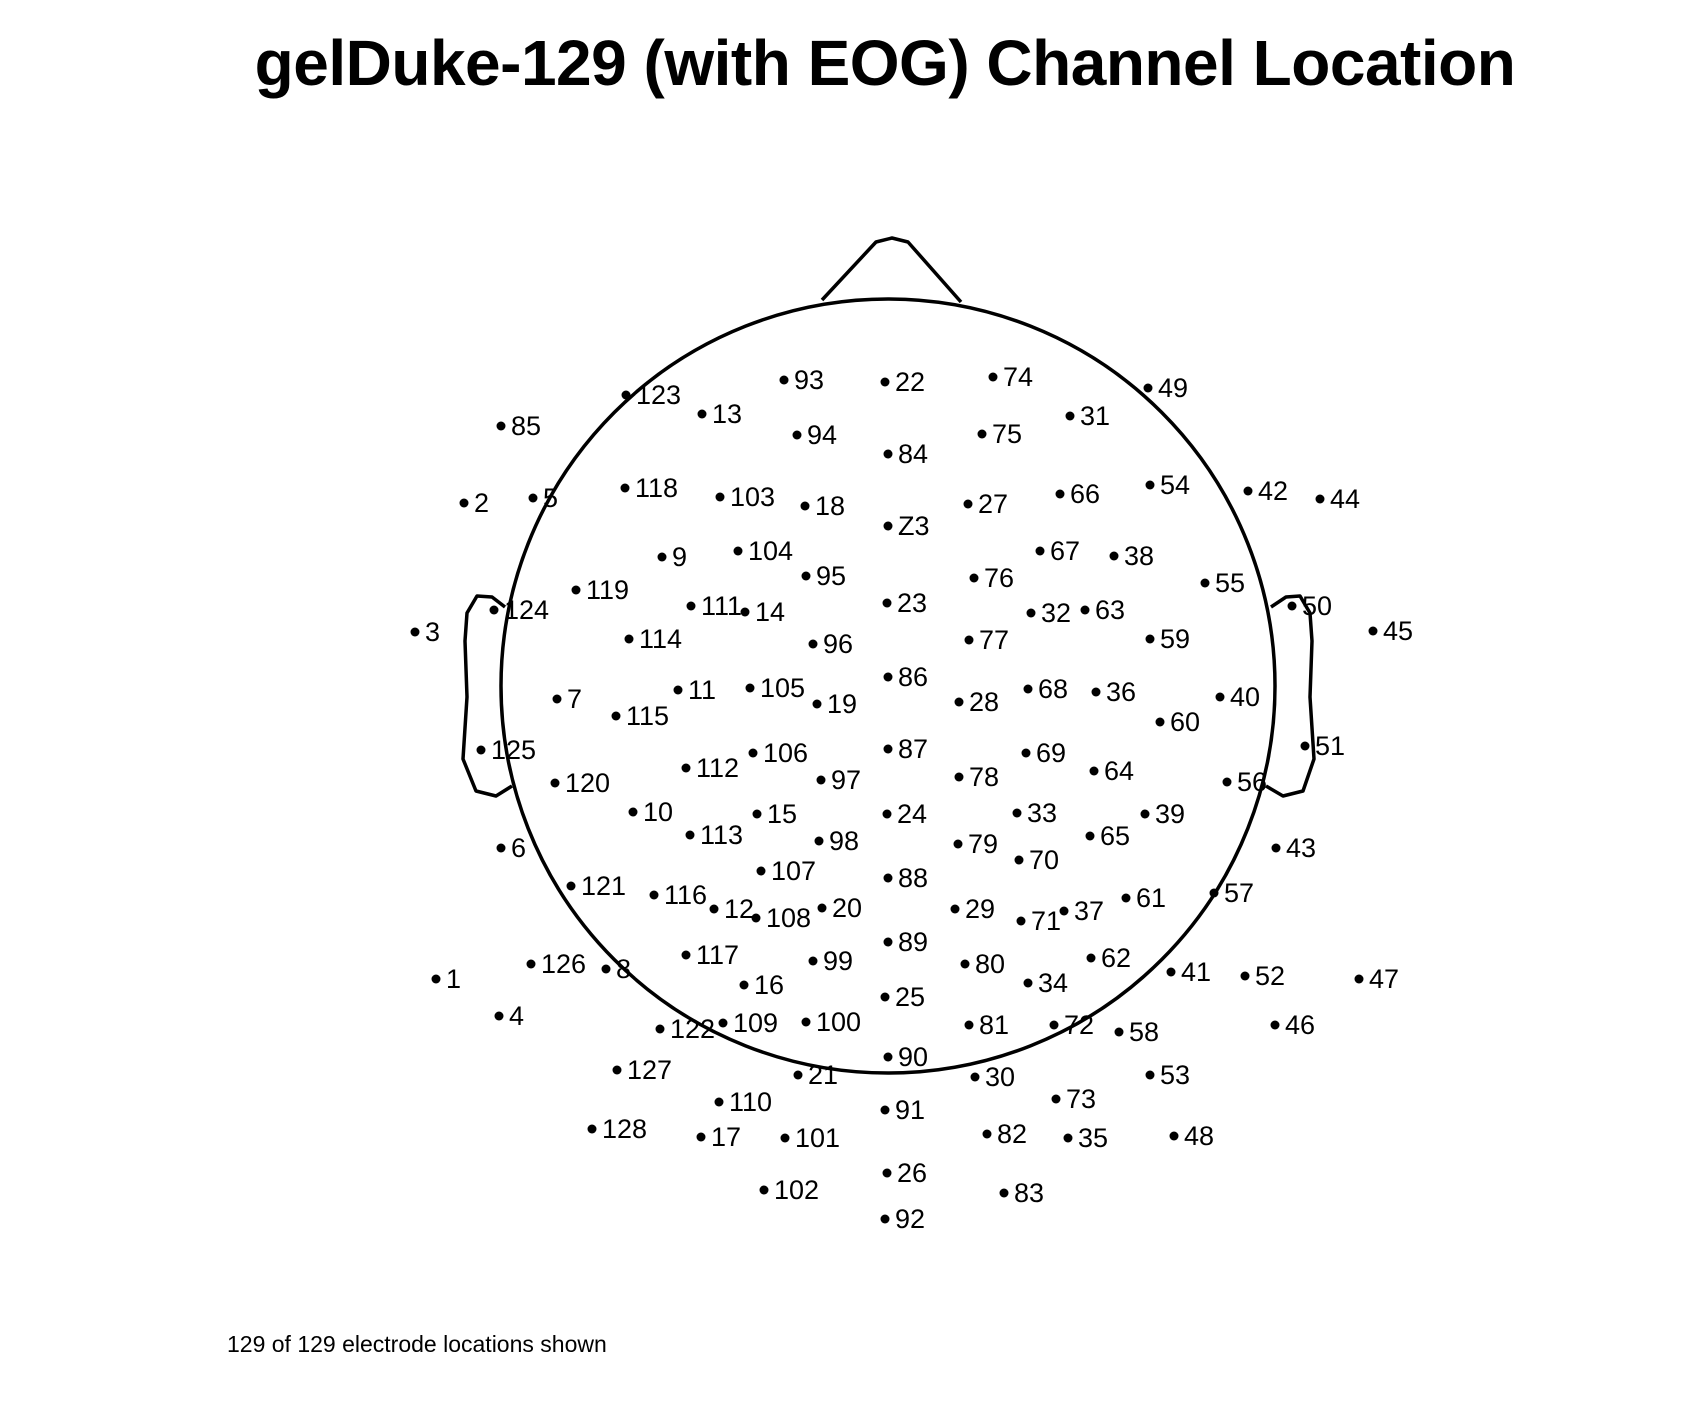 The width and height of the screenshot is (1702, 1410). I want to click on right-ear, so click(1290, 696).